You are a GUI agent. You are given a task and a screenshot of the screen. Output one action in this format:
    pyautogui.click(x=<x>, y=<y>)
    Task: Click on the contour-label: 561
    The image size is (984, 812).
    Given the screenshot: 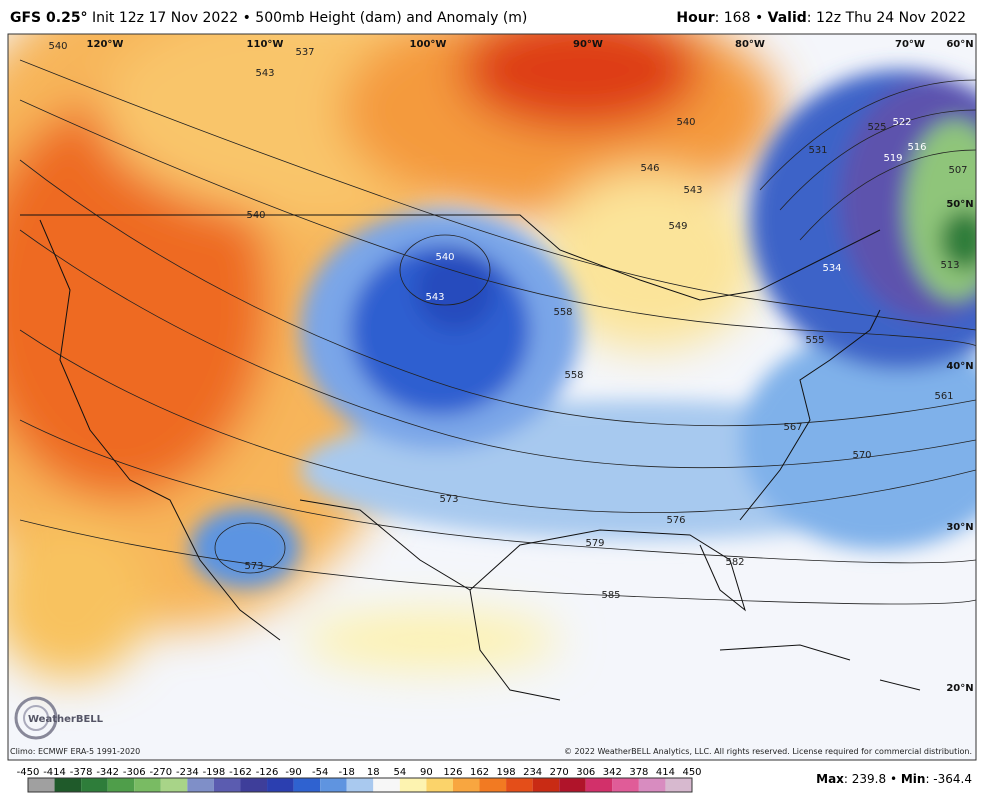 What is the action you would take?
    pyautogui.click(x=943, y=396)
    